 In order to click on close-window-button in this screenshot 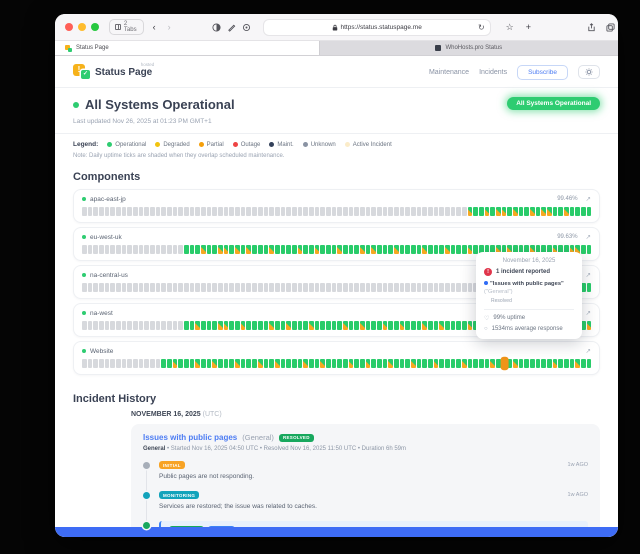, I will do `click(69, 27)`.